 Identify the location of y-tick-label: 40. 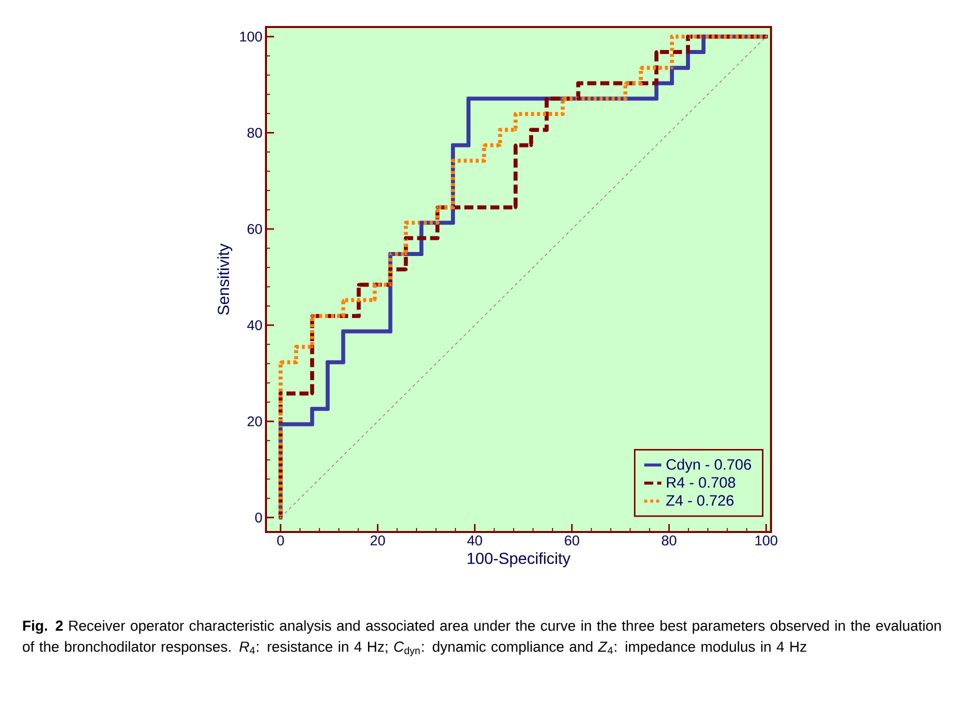
(254, 325).